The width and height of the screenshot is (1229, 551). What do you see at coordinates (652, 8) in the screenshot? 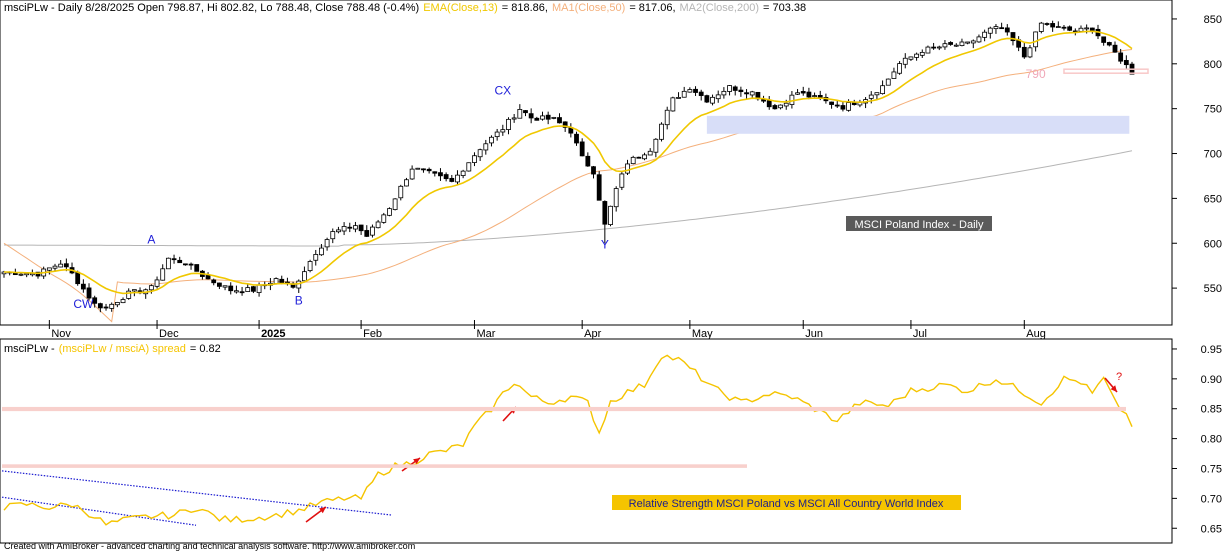
I see `ma1-value: = 817.06,` at bounding box center [652, 8].